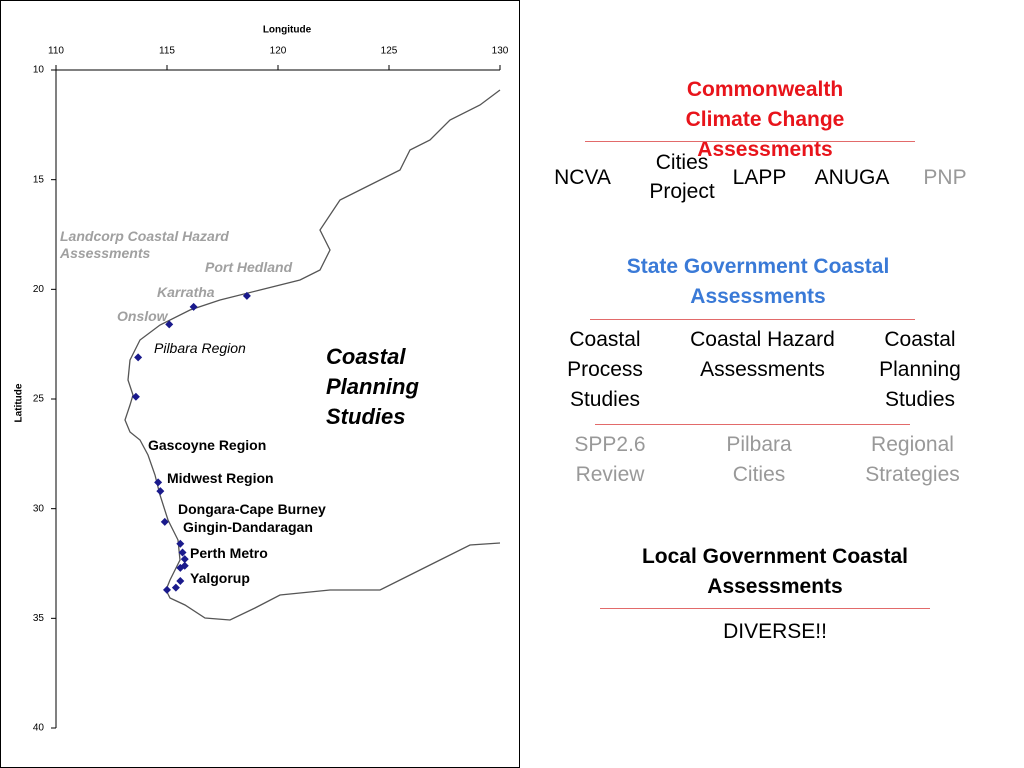  Describe the element at coordinates (912, 459) in the screenshot. I see `sub-item: Regional Strategies` at that location.